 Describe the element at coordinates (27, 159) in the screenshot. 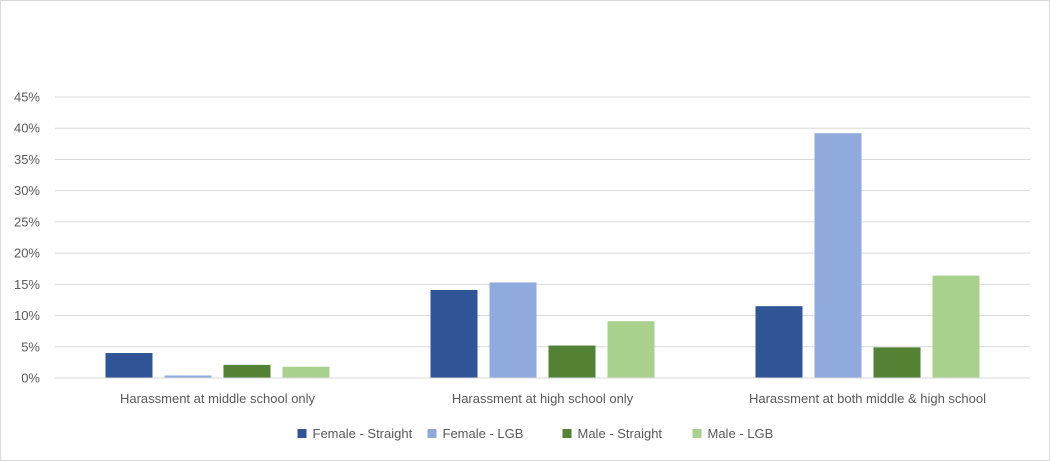

I see `y-tick-label: 35%` at that location.